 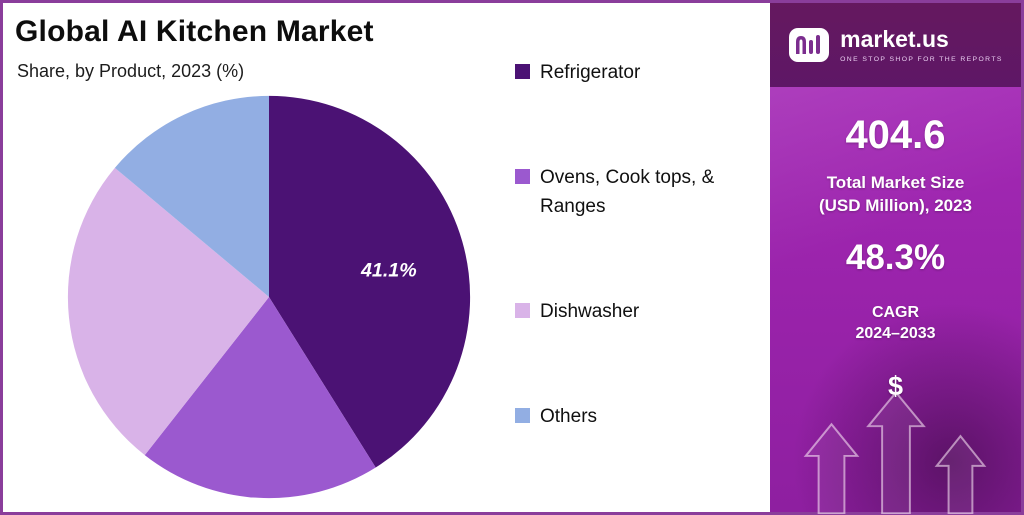 What do you see at coordinates (522, 310) in the screenshot?
I see `legend-swatch-dishwasher` at bounding box center [522, 310].